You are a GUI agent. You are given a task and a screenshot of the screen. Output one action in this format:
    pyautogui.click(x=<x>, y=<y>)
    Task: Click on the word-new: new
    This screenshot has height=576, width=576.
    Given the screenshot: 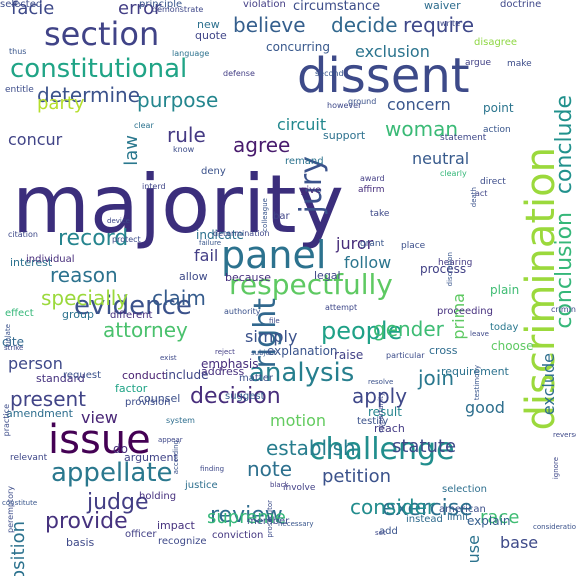 What is the action you would take?
    pyautogui.click(x=208, y=24)
    